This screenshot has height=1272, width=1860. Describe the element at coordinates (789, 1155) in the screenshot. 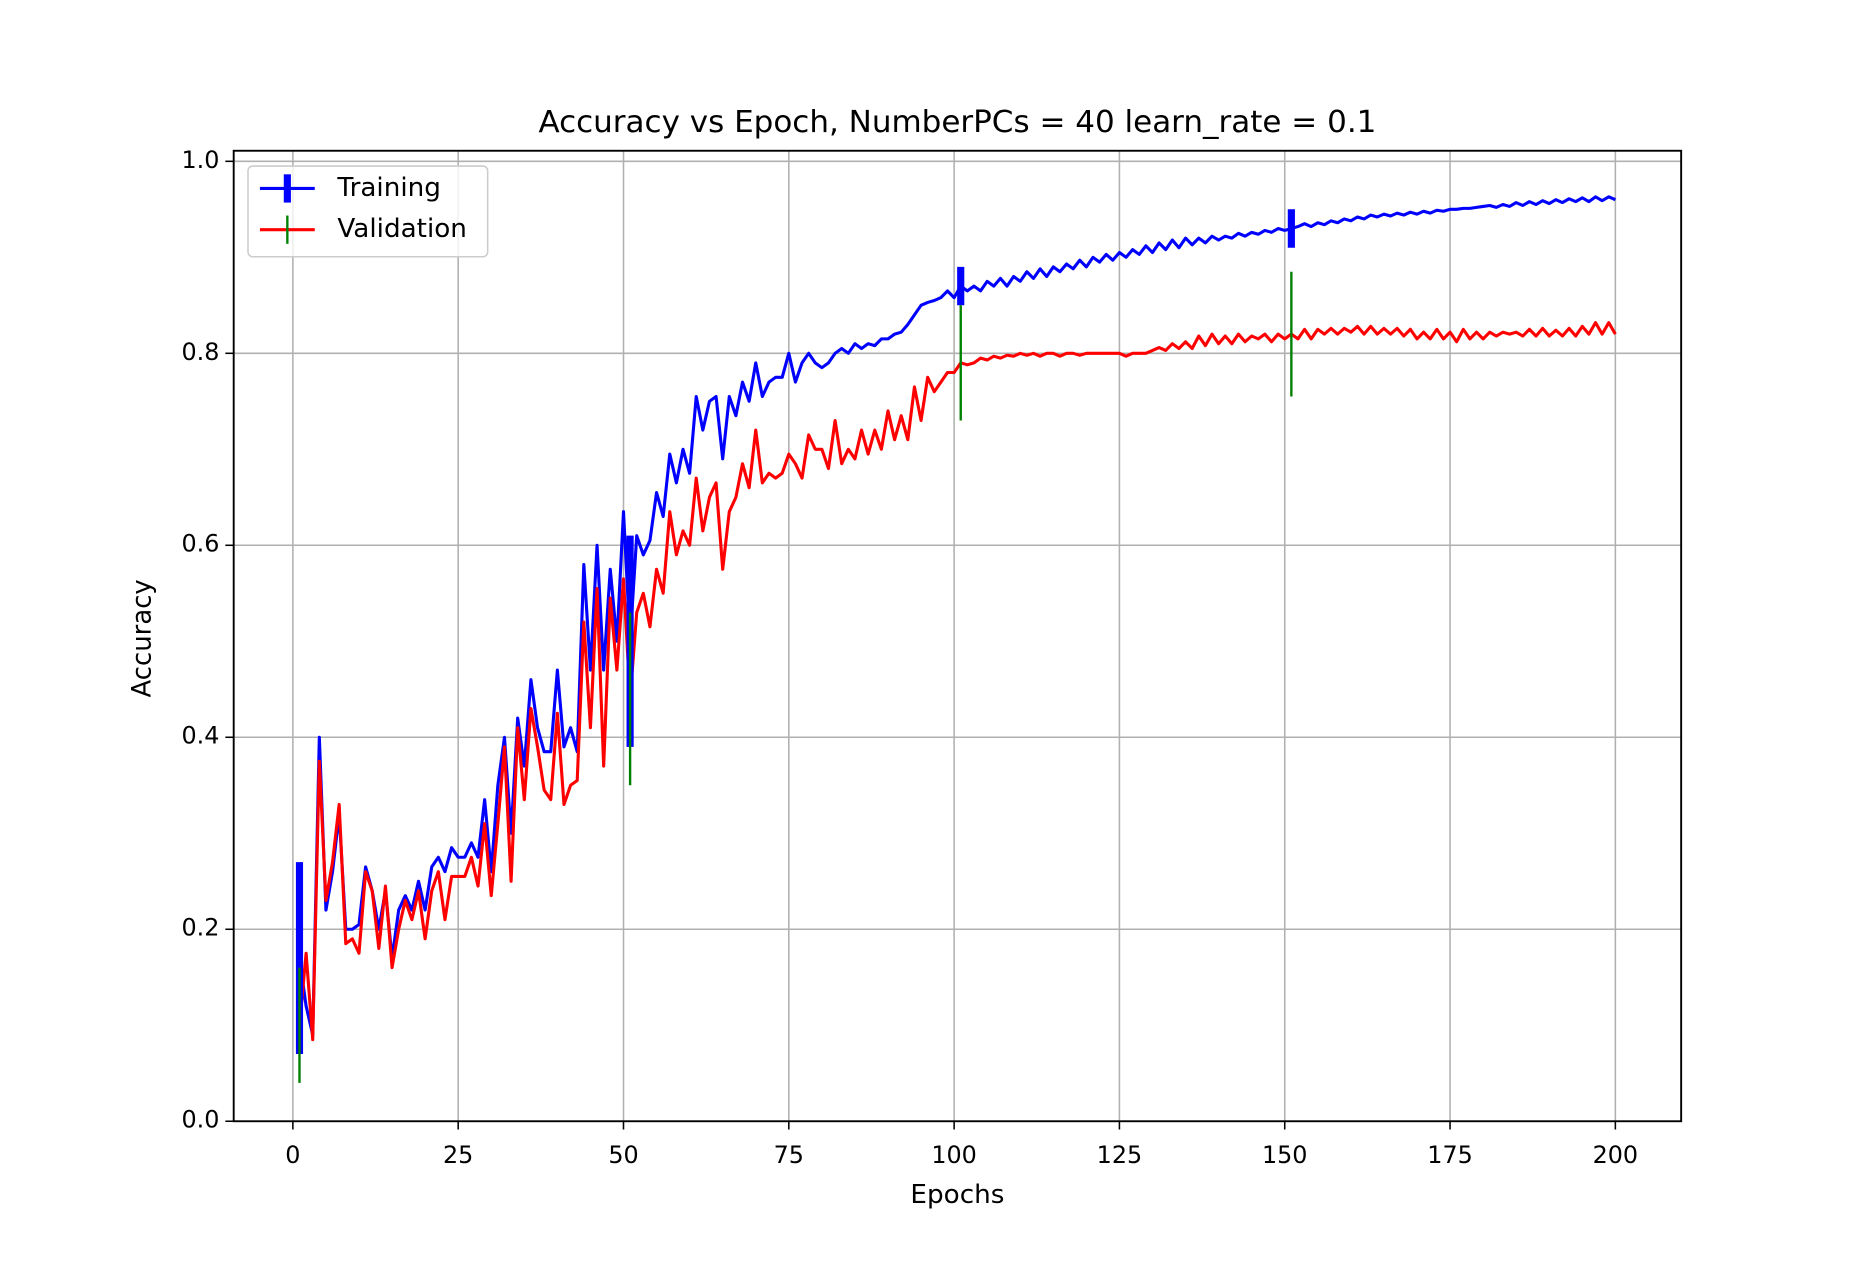

I see `x-tick-label: 75` at that location.